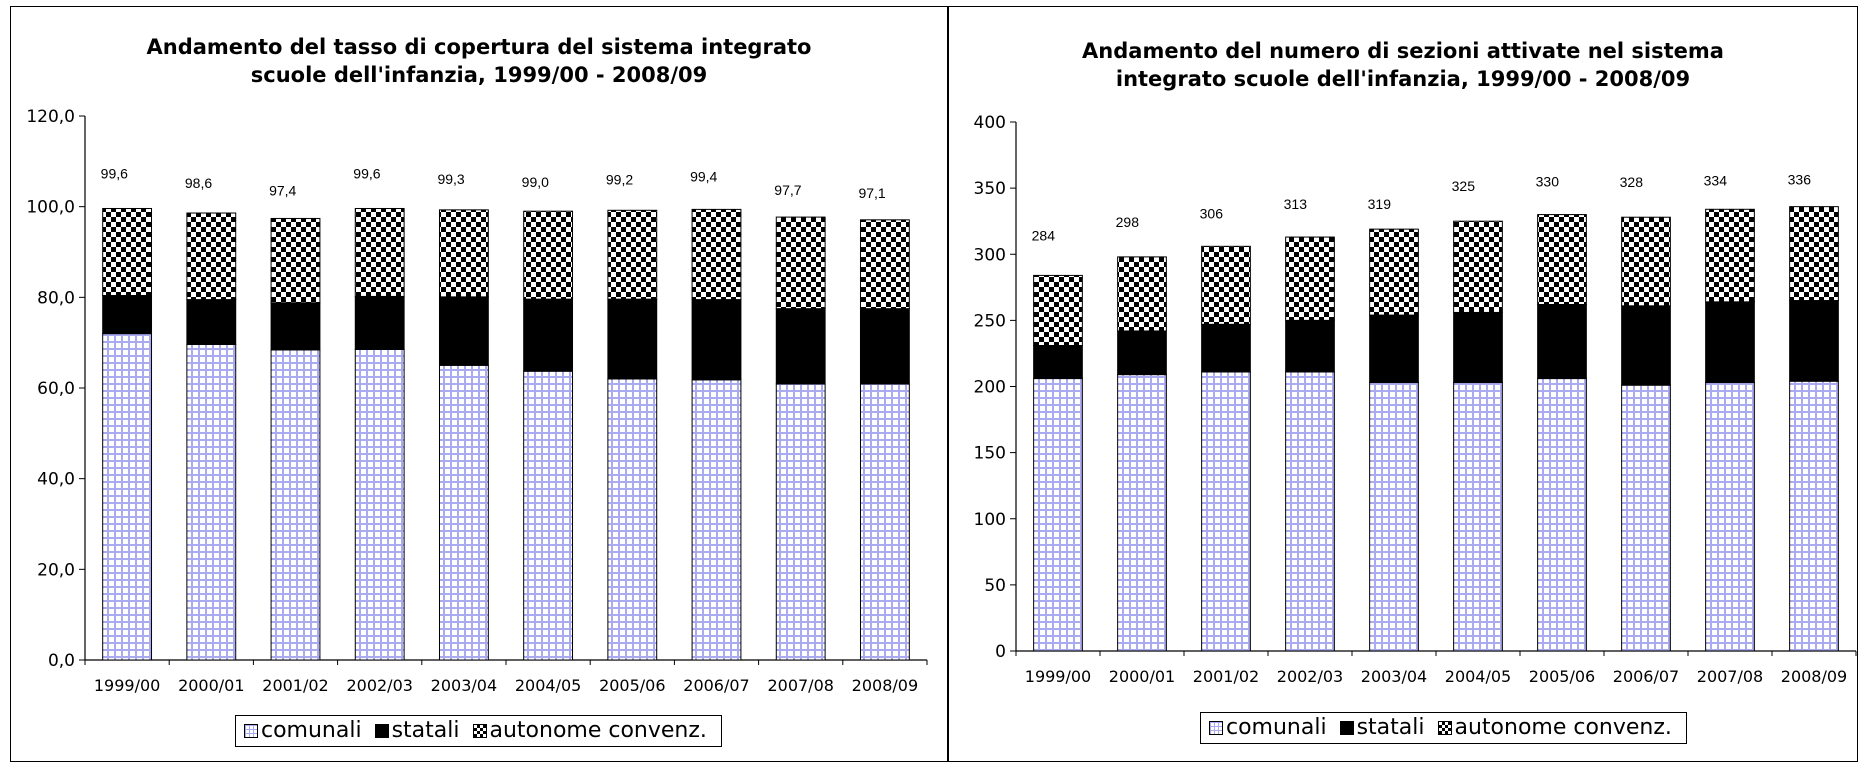  What do you see at coordinates (884, 264) in the screenshot?
I see `bar-autonome-2008/09` at bounding box center [884, 264].